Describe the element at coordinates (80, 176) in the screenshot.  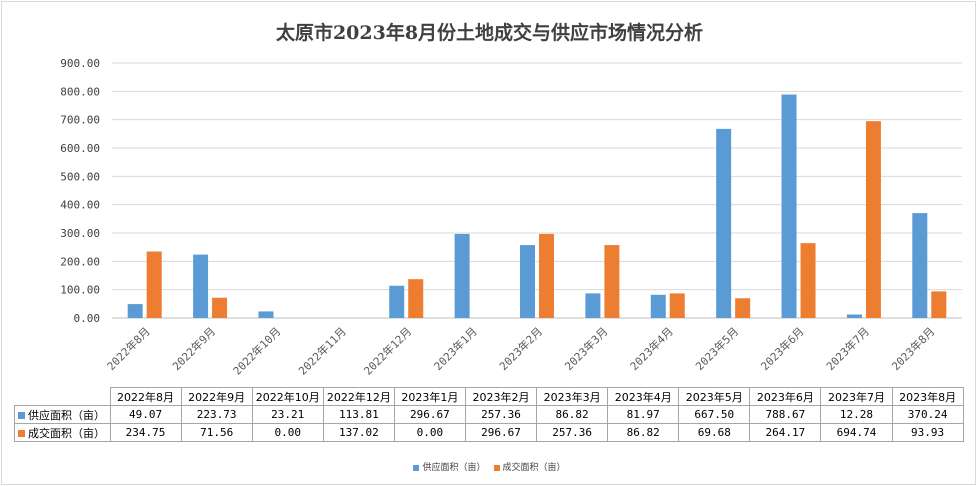
I see `y-tick-label: 500.00` at that location.